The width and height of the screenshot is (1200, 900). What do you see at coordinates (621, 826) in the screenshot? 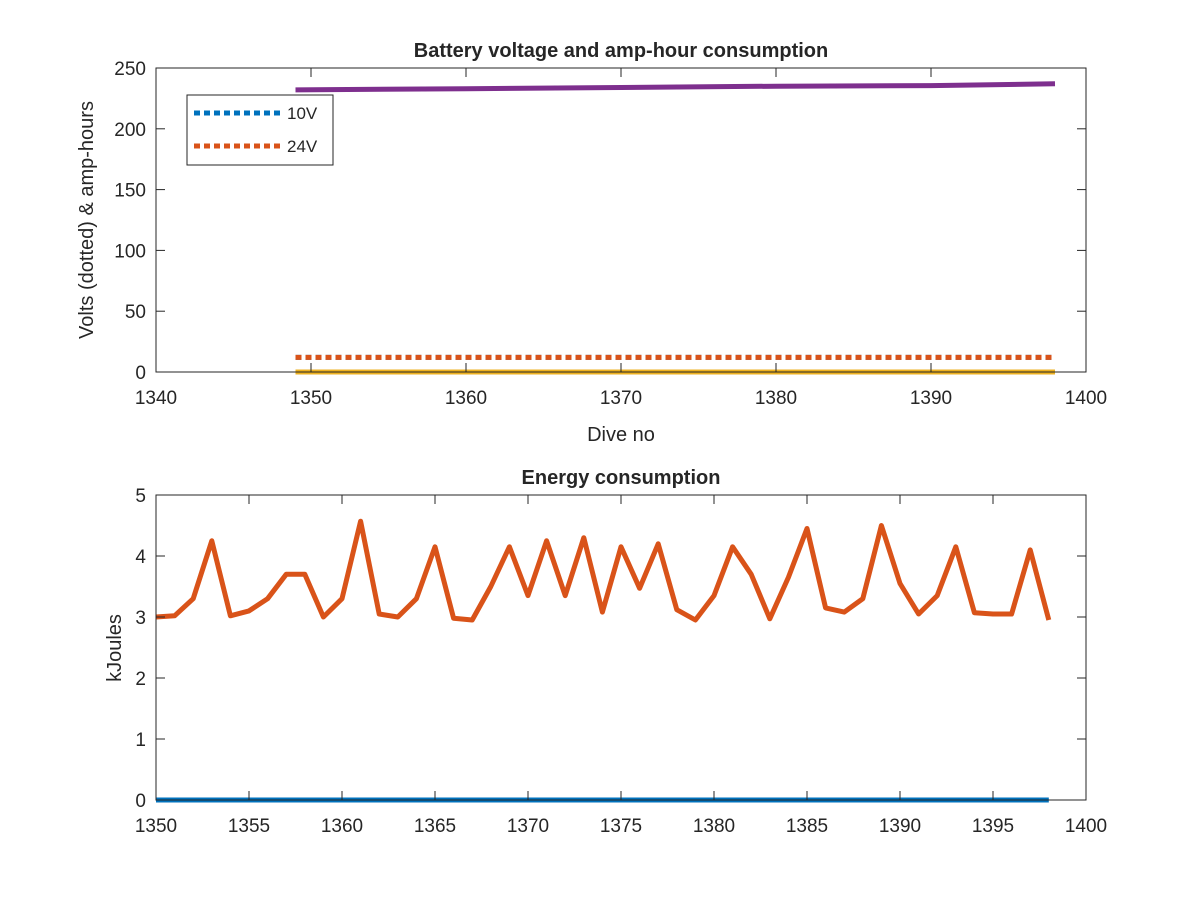
I see `x-tick-label: 1375` at bounding box center [621, 826].